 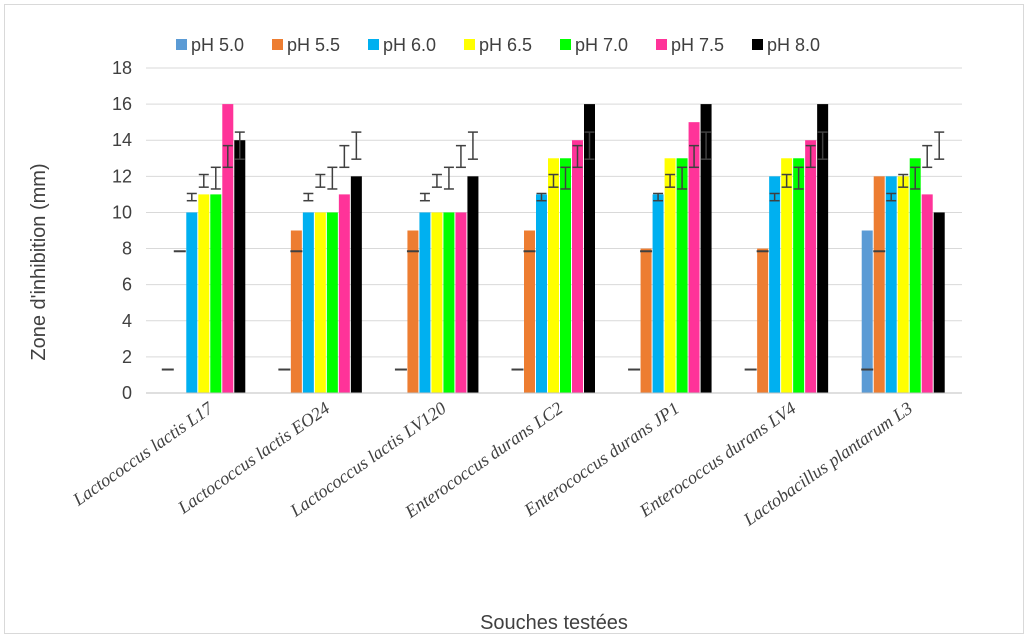 I want to click on y-tick-label: 2, so click(x=127, y=357).